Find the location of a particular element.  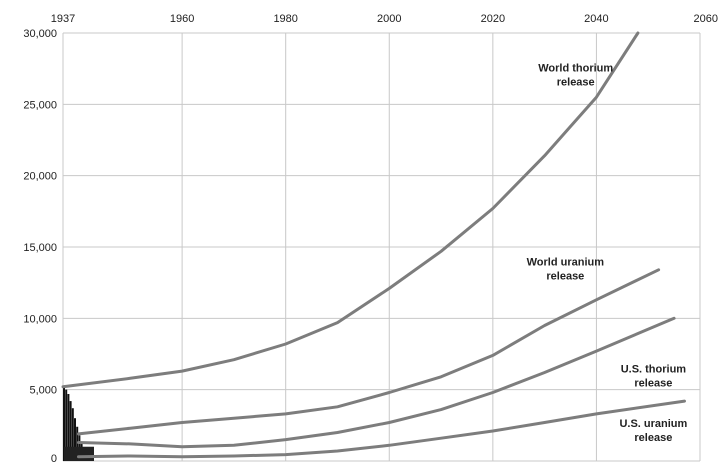

x-tick-label: 1960 is located at coordinates (182, 19).